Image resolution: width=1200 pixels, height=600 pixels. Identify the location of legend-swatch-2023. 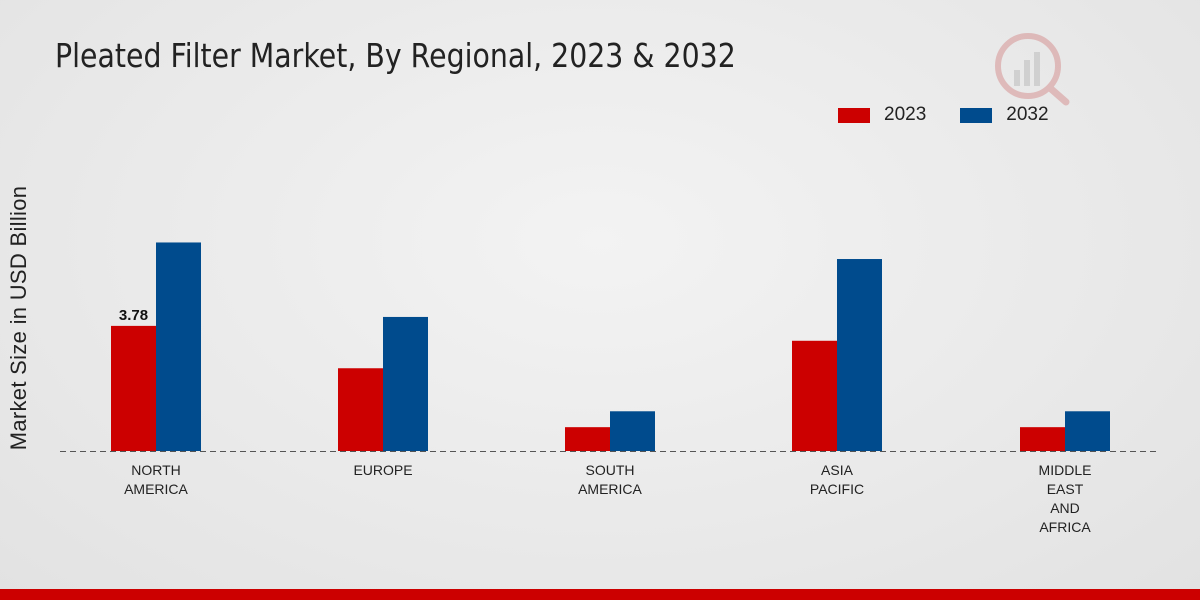
(854, 115).